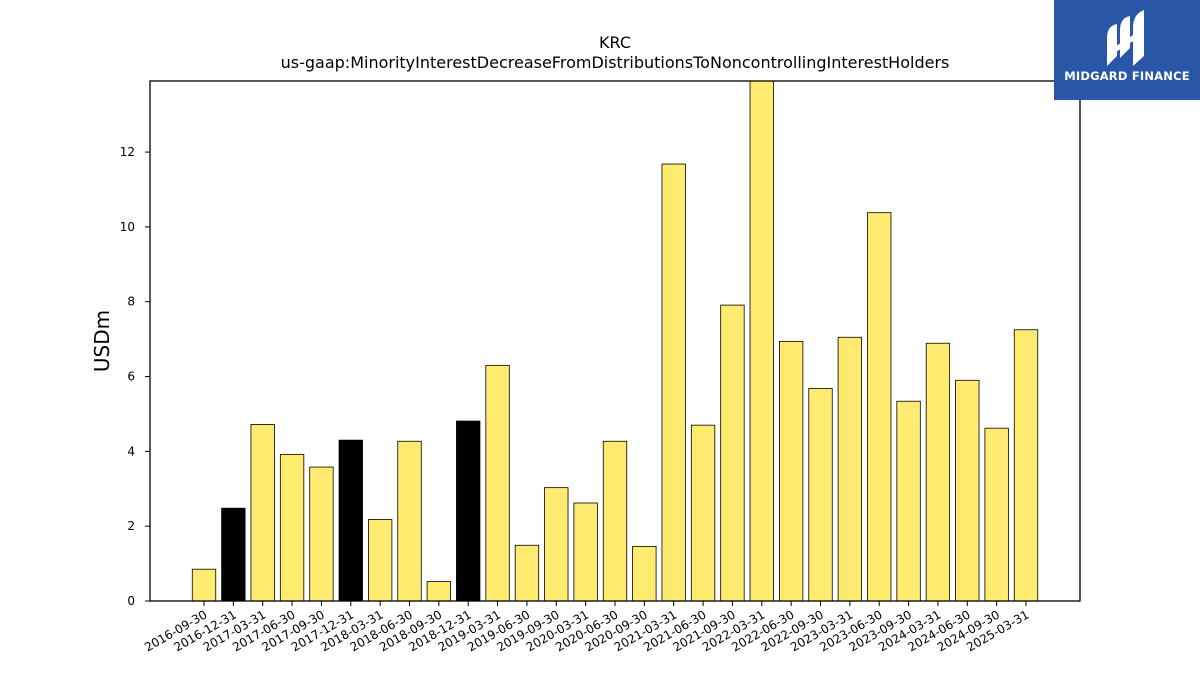 The height and width of the screenshot is (675, 1200). I want to click on midgard-finance-logo: MIDGARD FINANCE, so click(1127, 50).